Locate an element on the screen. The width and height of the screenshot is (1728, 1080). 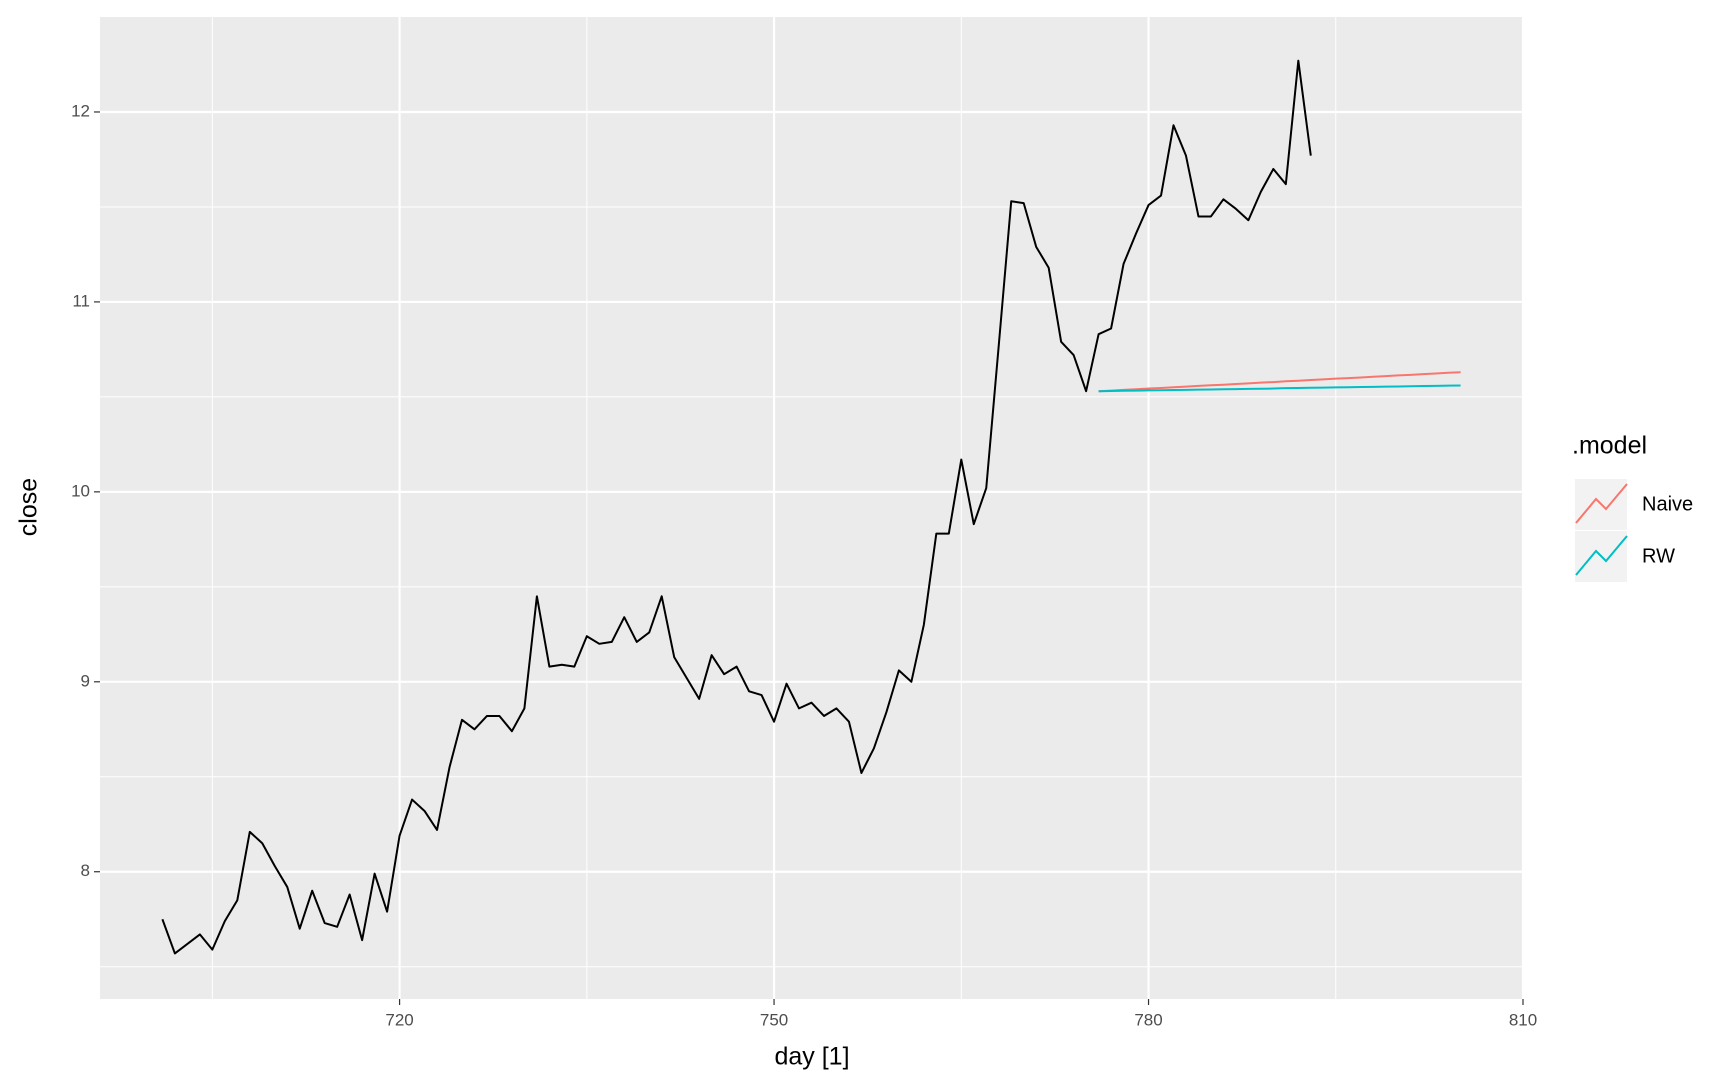
legend-title: .model is located at coordinates (1609, 446).